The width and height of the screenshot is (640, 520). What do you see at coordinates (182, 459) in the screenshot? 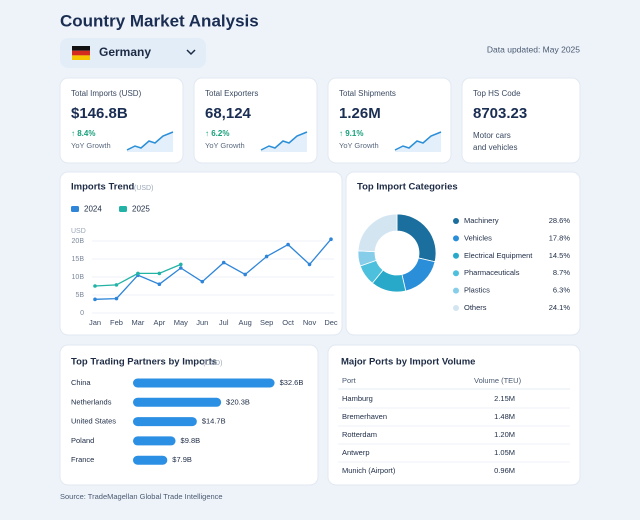
I see `value-label: $7.9B` at bounding box center [182, 459].